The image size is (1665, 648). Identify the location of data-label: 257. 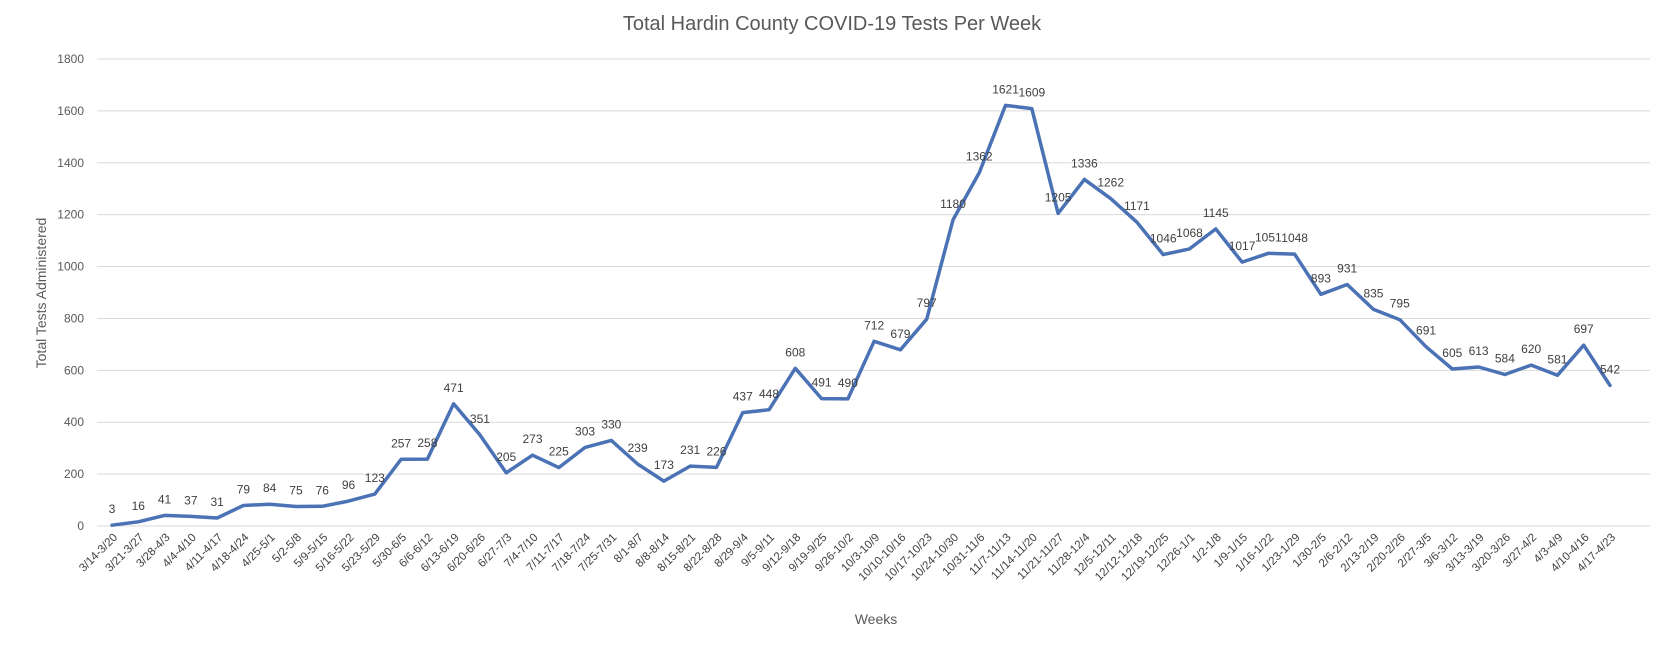
(401, 443).